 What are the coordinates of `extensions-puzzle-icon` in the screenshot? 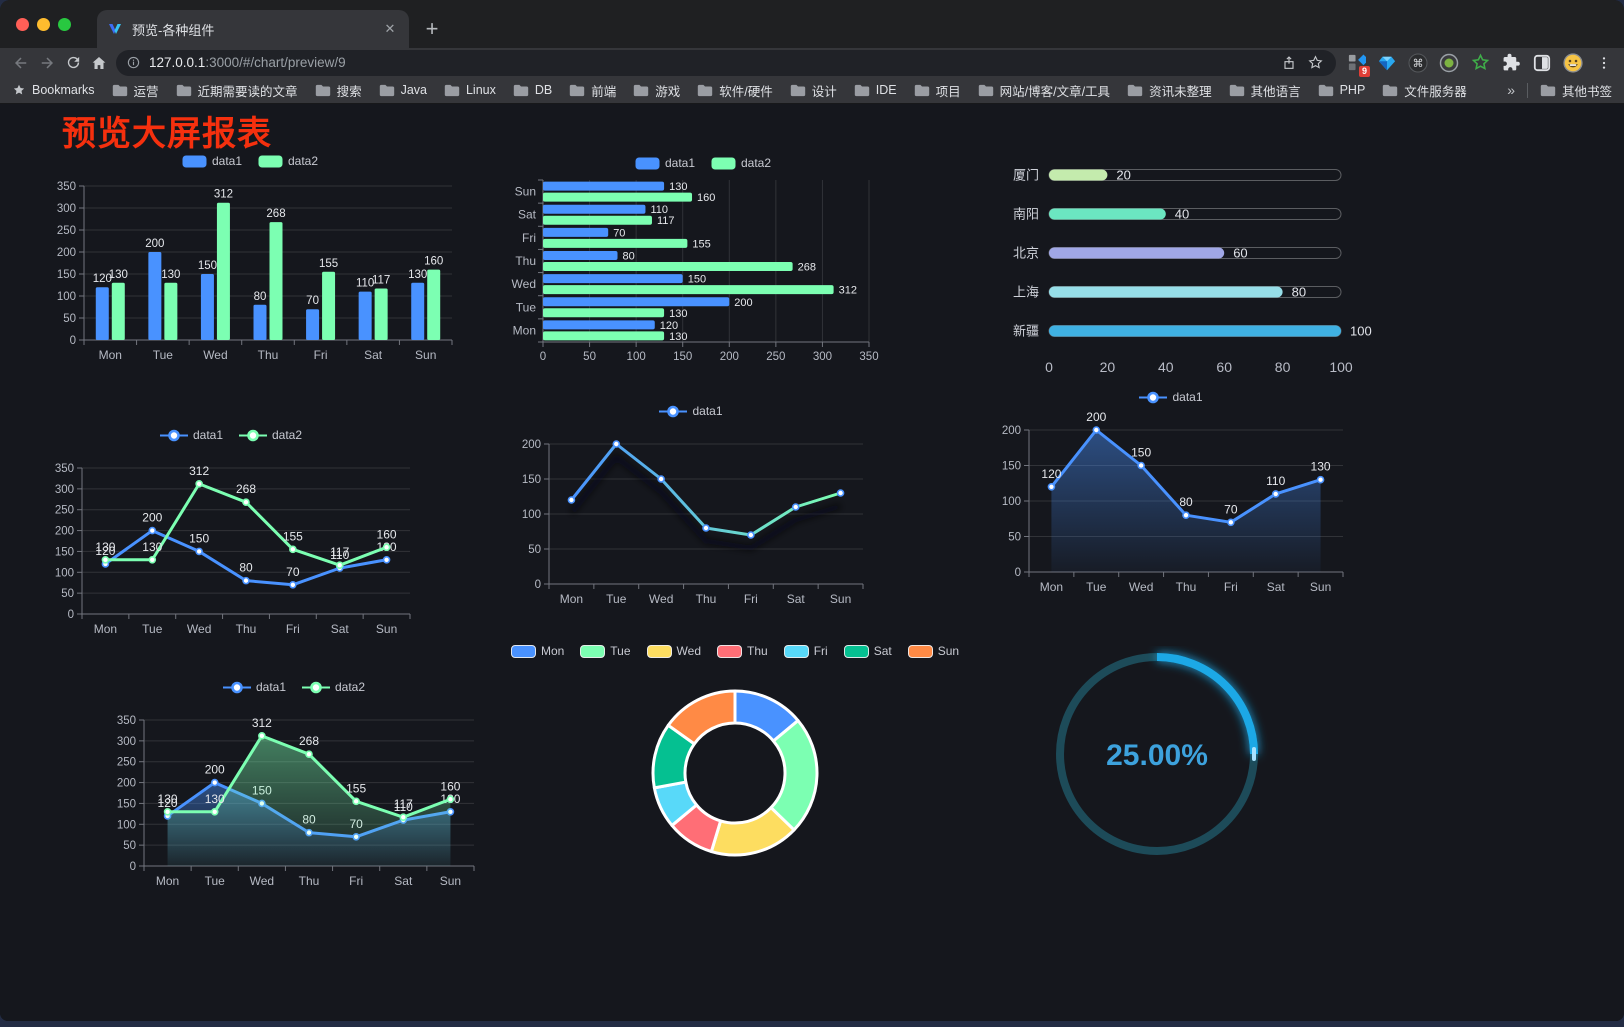 It's located at (1511, 63).